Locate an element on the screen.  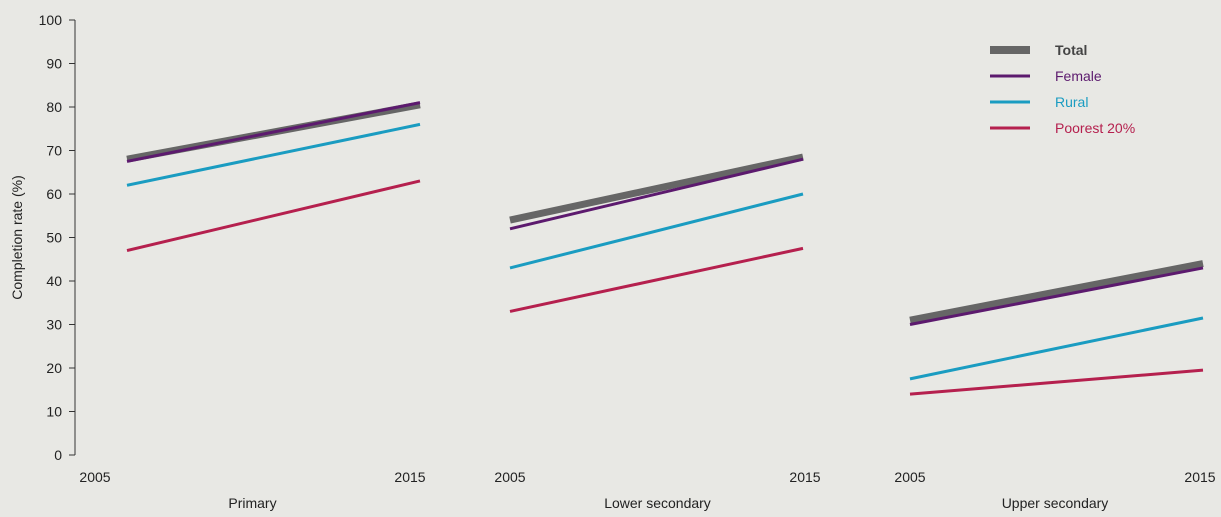
legend-item-poorest-20-: Poorest 20% is located at coordinates (1062, 128).